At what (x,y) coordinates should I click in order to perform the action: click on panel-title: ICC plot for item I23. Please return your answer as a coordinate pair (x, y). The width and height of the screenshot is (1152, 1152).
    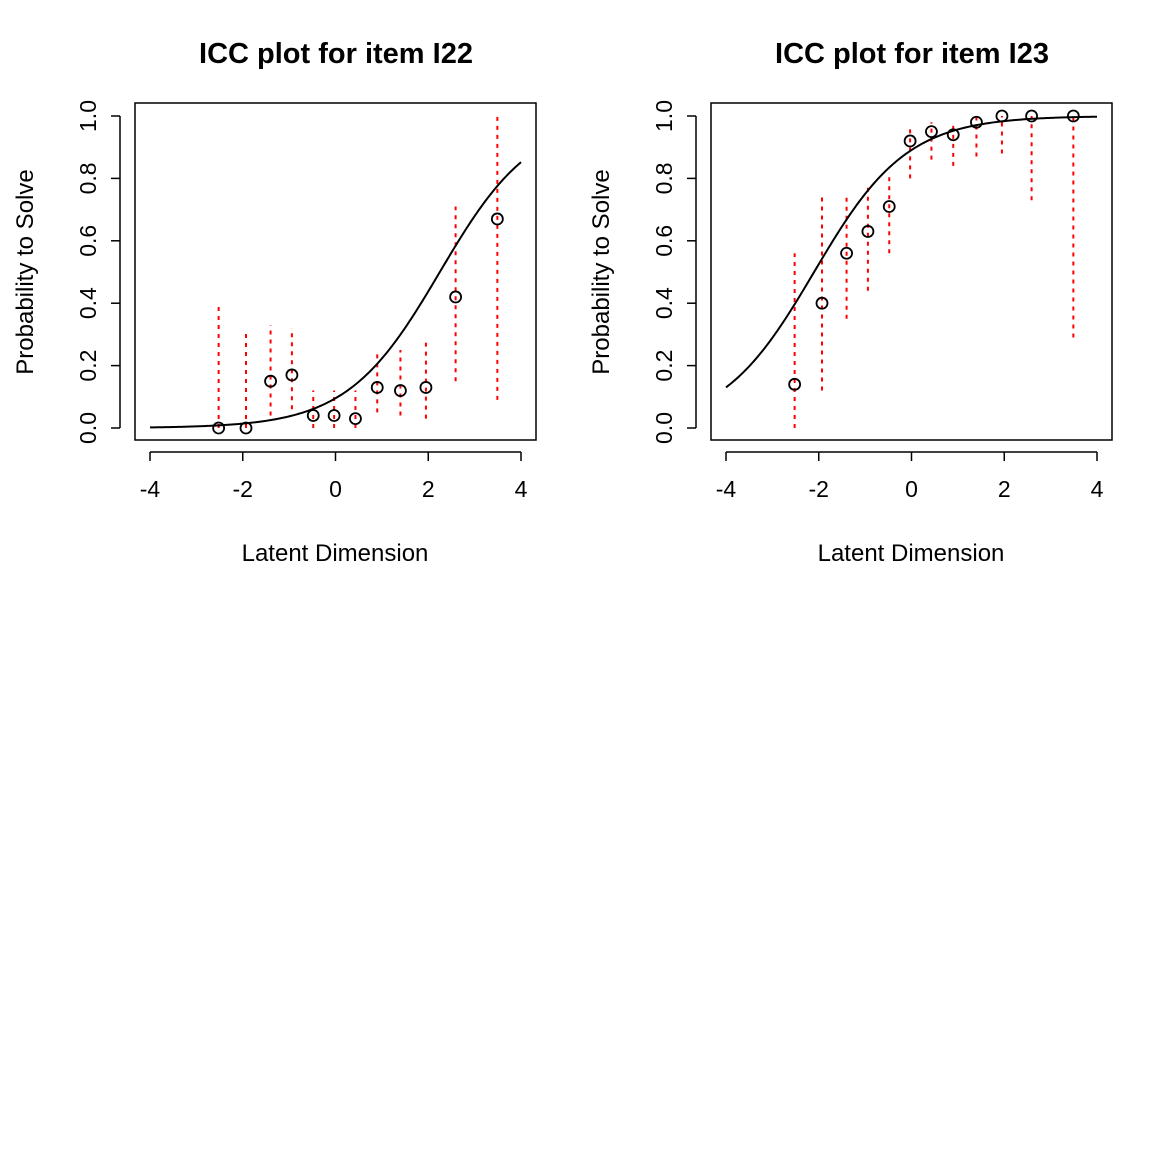
    Looking at the image, I should click on (912, 54).